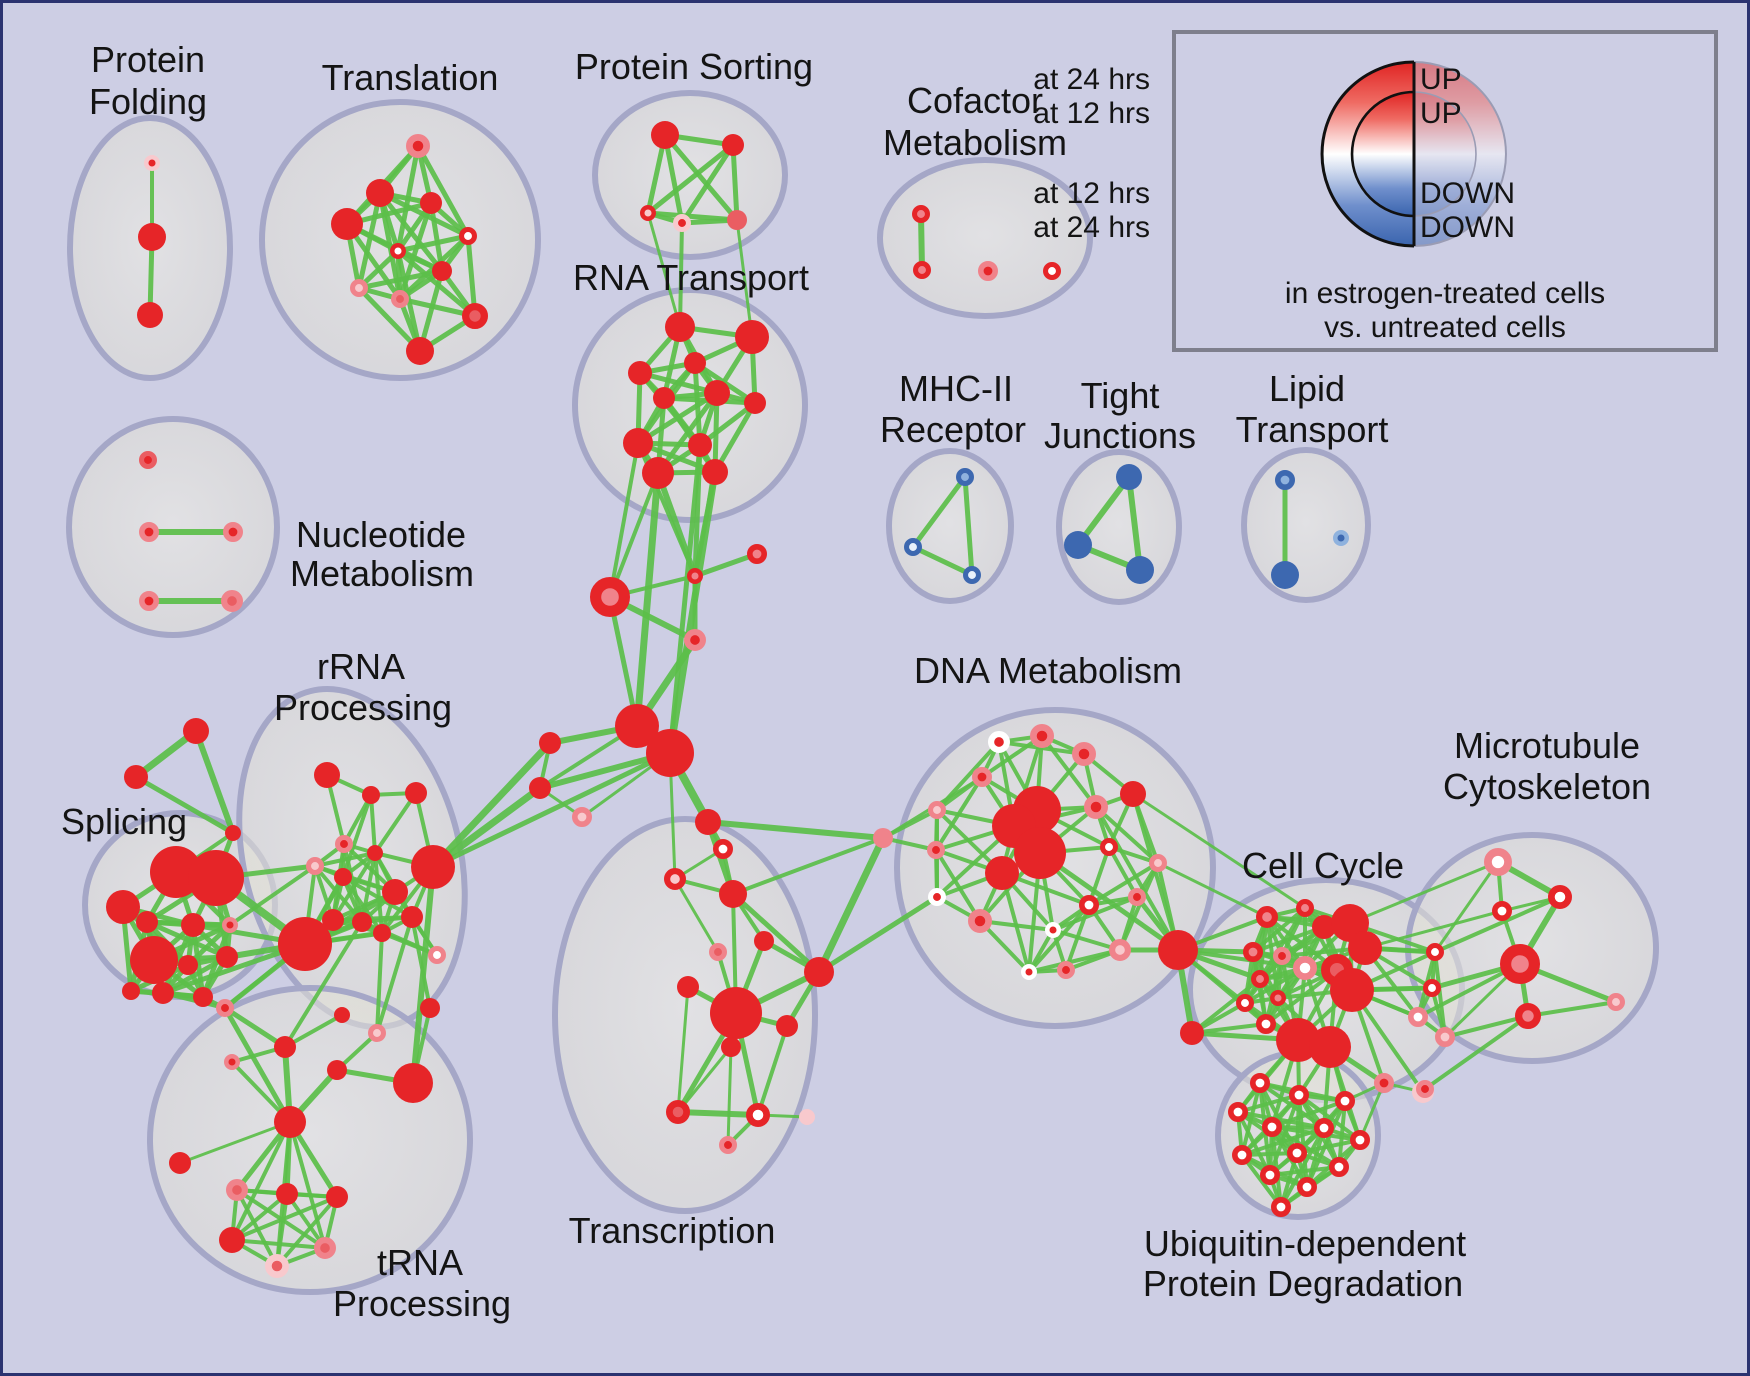 The height and width of the screenshot is (1376, 1750). Describe the element at coordinates (1134, 523) in the screenshot. I see `edge-tj1-tj3` at that location.